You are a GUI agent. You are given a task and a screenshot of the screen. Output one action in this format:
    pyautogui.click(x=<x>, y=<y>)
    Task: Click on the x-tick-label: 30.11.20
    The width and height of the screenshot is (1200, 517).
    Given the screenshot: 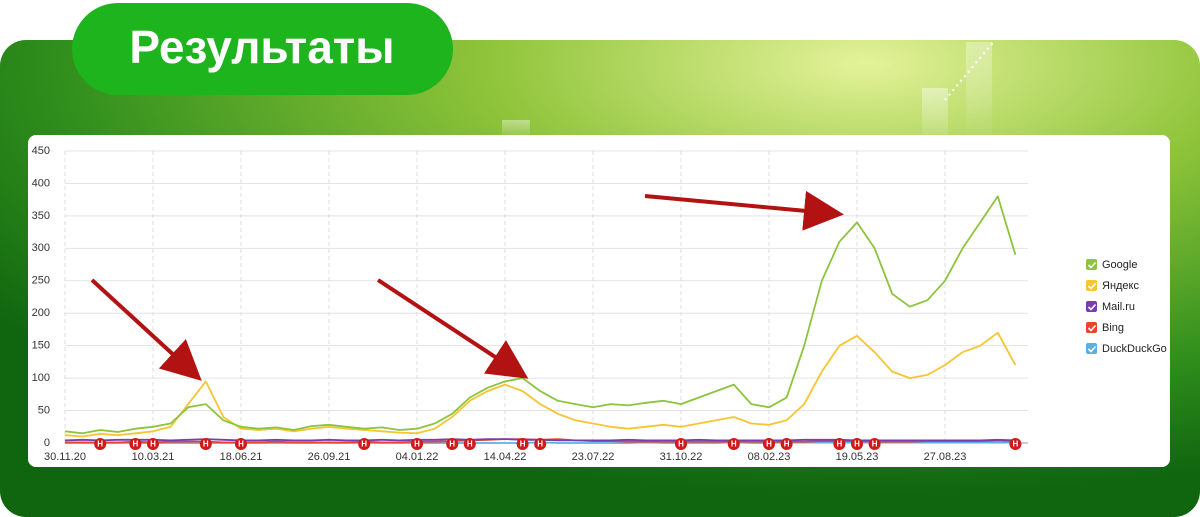 What is the action you would take?
    pyautogui.click(x=65, y=457)
    